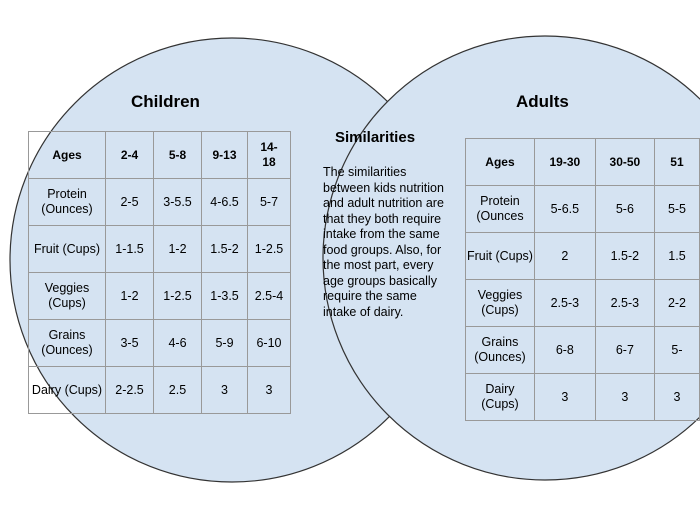 The image size is (700, 525). I want to click on table-row: Protein (Ounces 5-6.5 5-6 5-5, so click(582, 209).